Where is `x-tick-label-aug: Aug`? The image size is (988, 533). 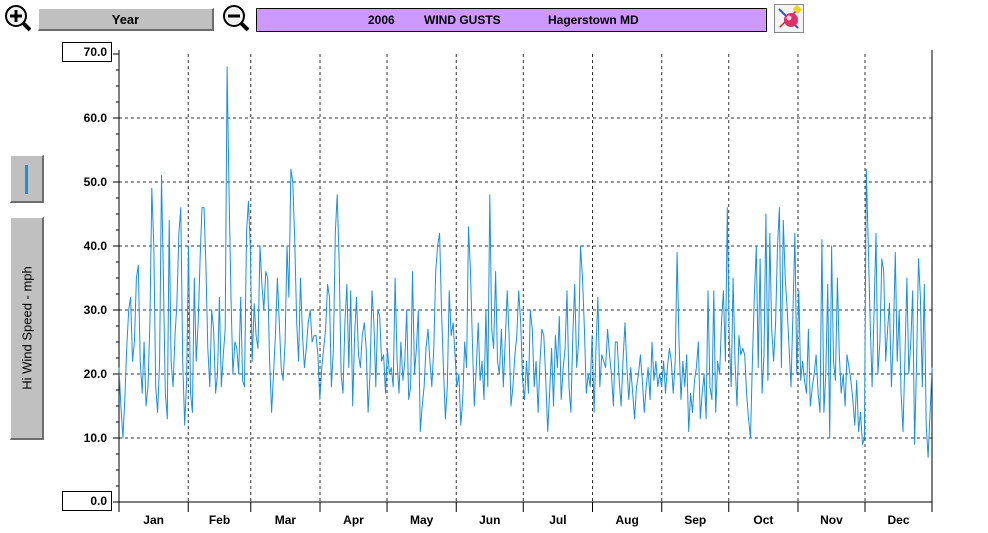 x-tick-label-aug: Aug is located at coordinates (626, 520).